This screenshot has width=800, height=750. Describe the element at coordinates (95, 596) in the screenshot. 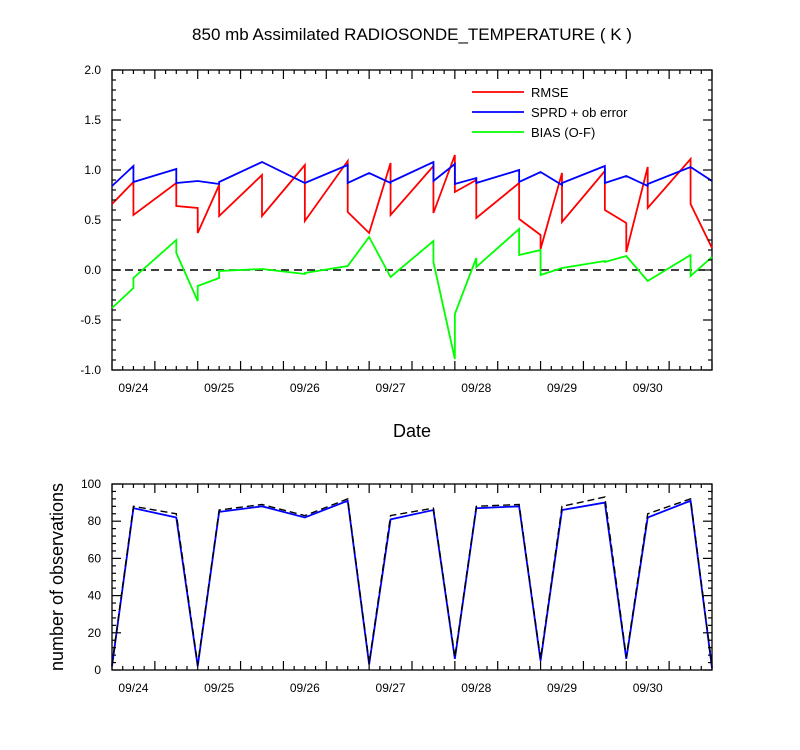

I see `y-tick-label: 40` at that location.